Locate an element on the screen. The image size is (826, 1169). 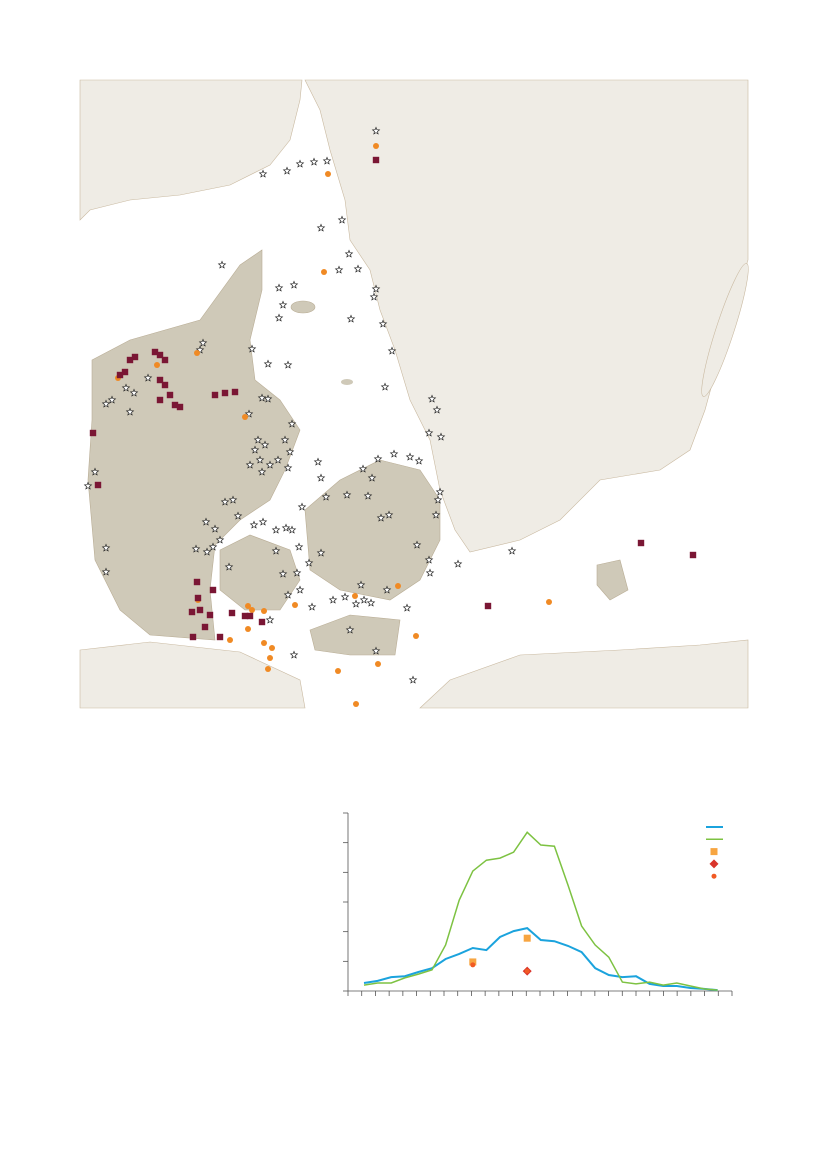
lolland-falster is located at coordinates (355, 635).